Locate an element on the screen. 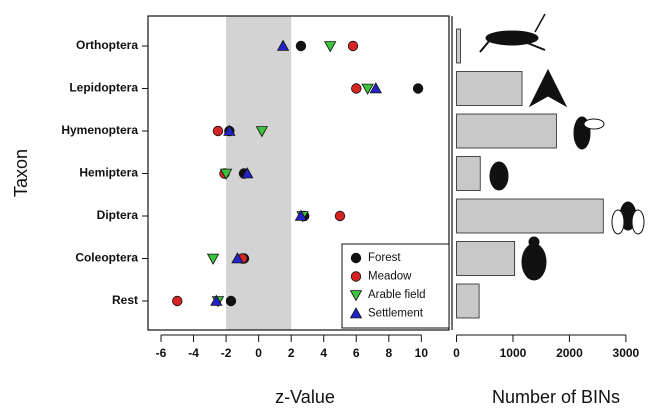  x-axis-label: Number of BINs is located at coordinates (556, 397).